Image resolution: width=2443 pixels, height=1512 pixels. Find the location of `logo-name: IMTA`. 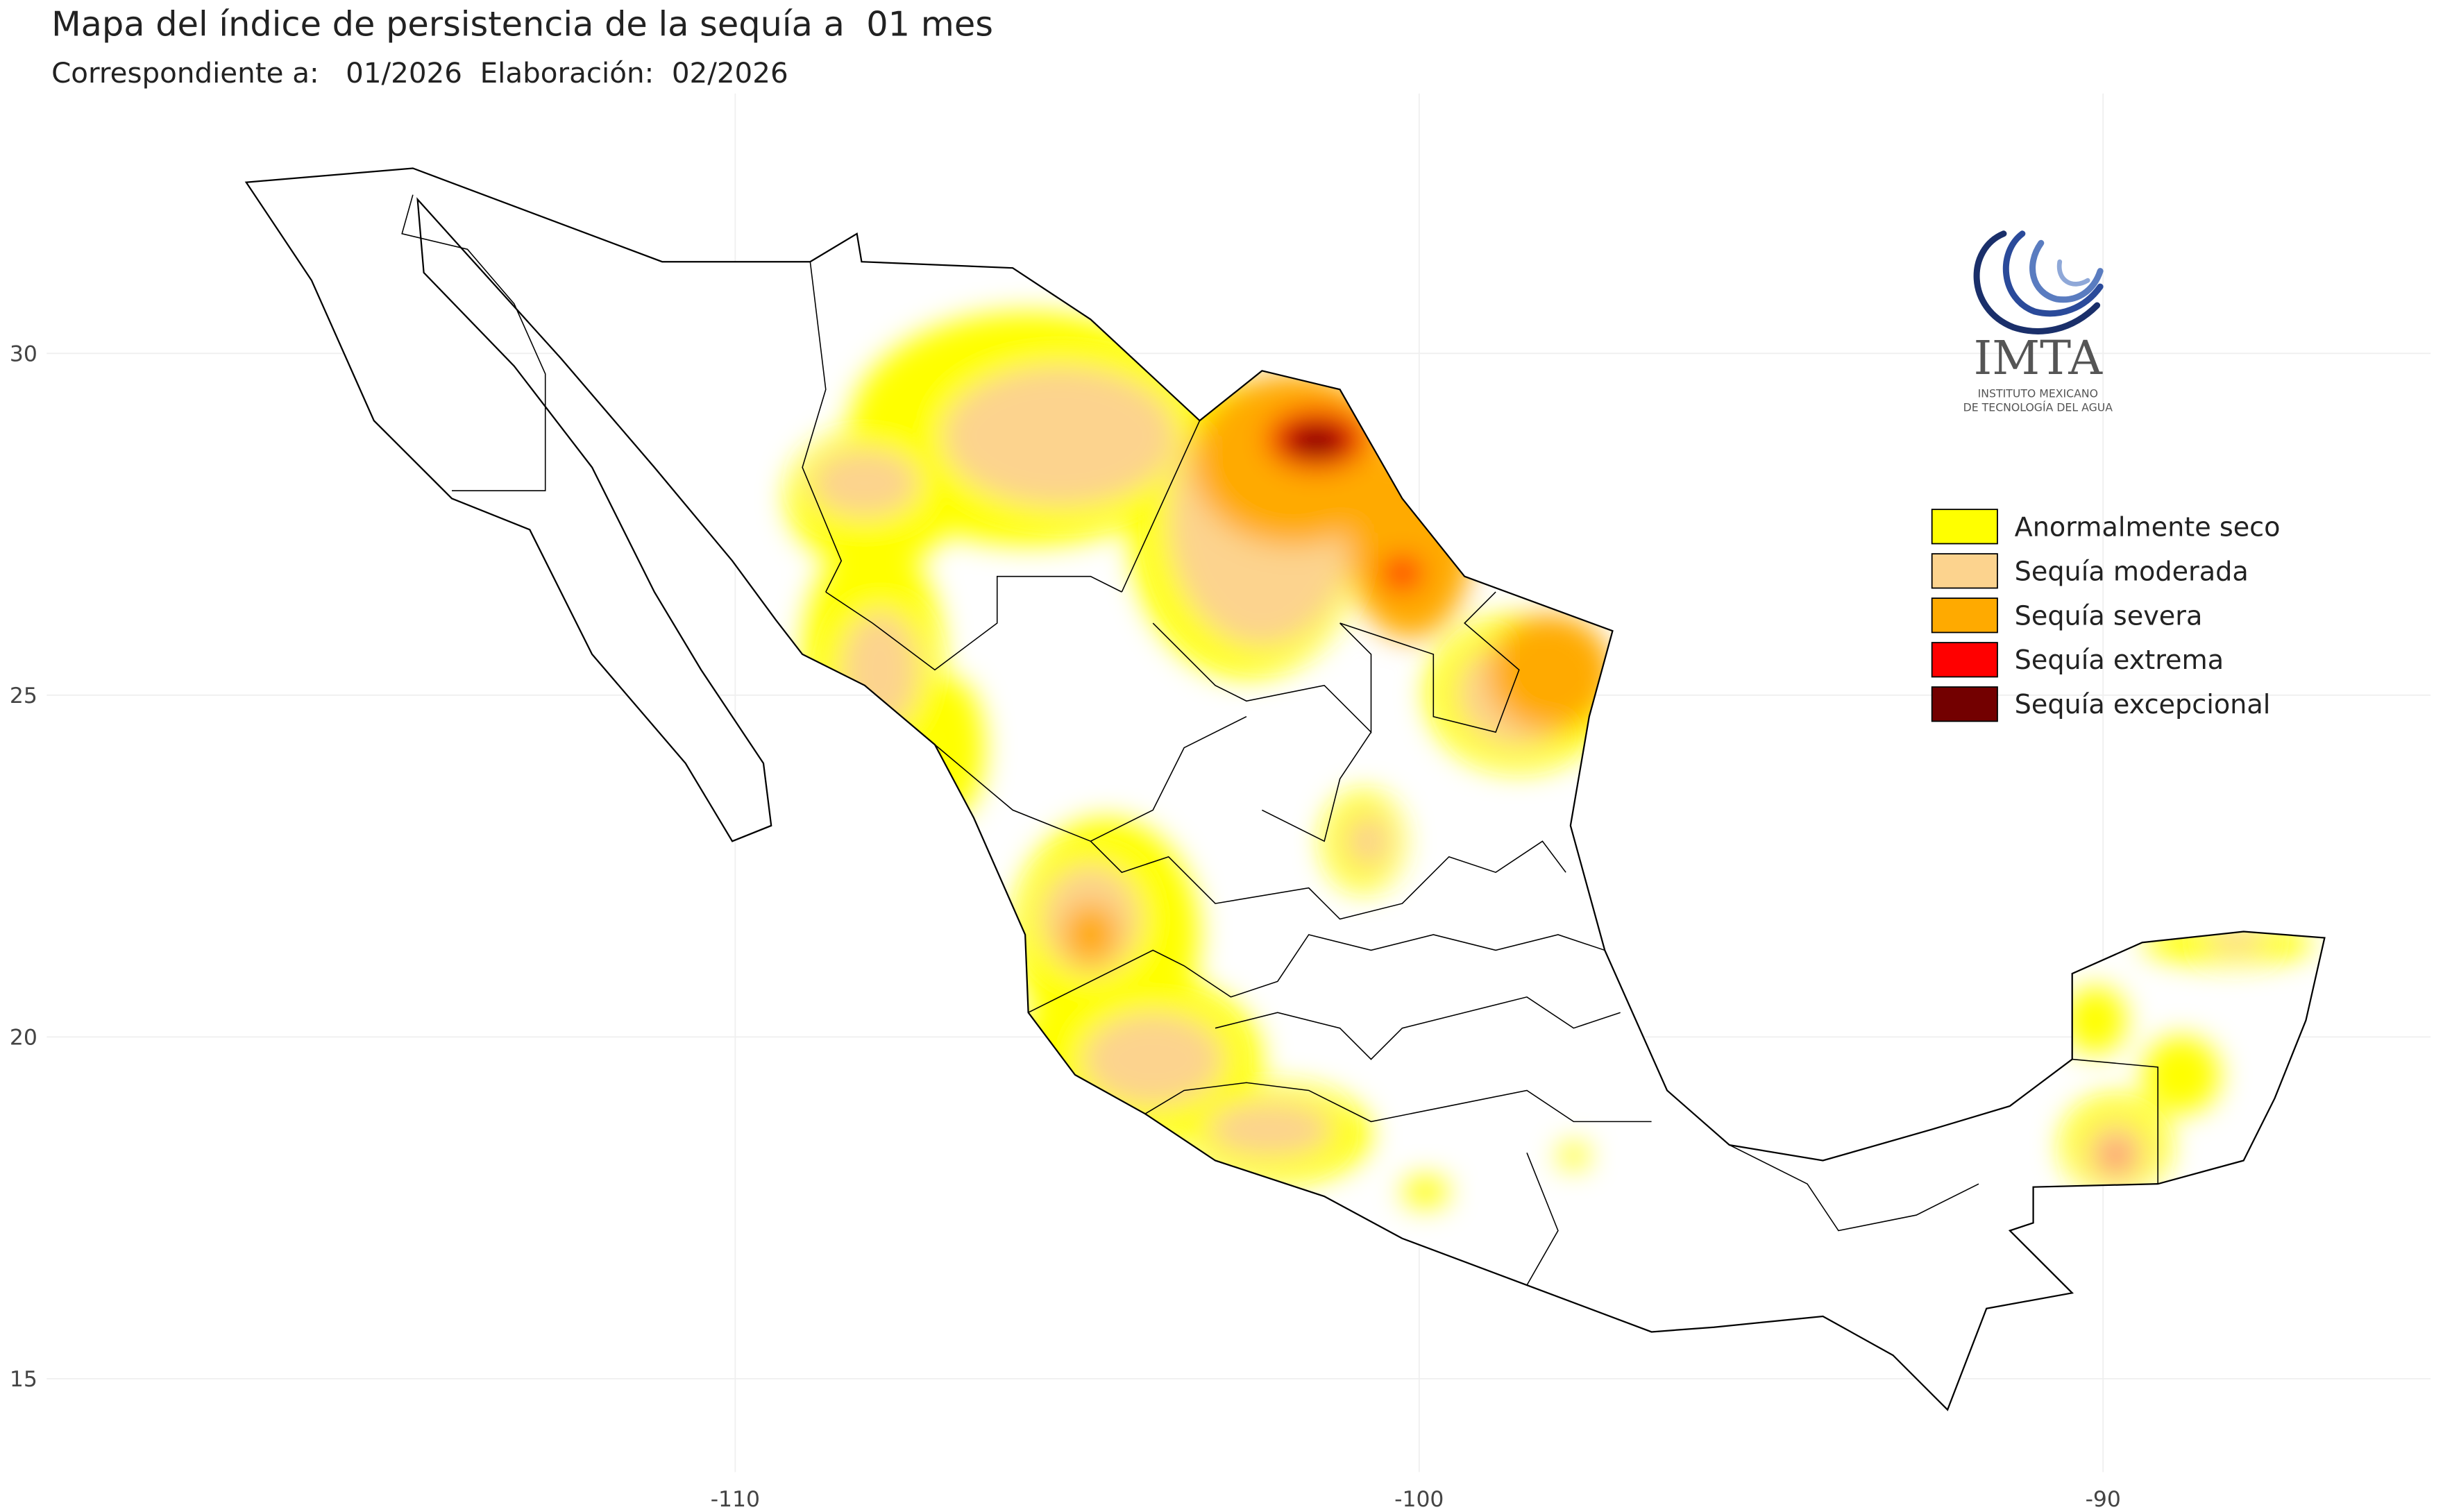

logo-name: IMTA is located at coordinates (2039, 357).